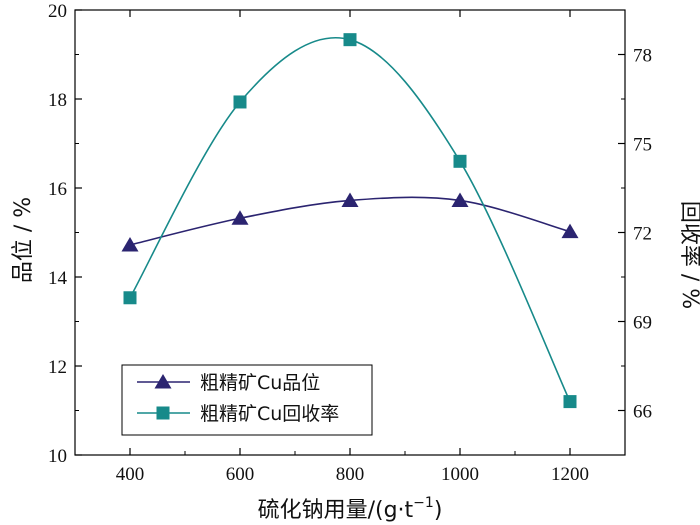 The width and height of the screenshot is (700, 525). Describe the element at coordinates (269, 414) in the screenshot. I see `legend-label-recovery: 粗精矿Cu回收率` at that location.